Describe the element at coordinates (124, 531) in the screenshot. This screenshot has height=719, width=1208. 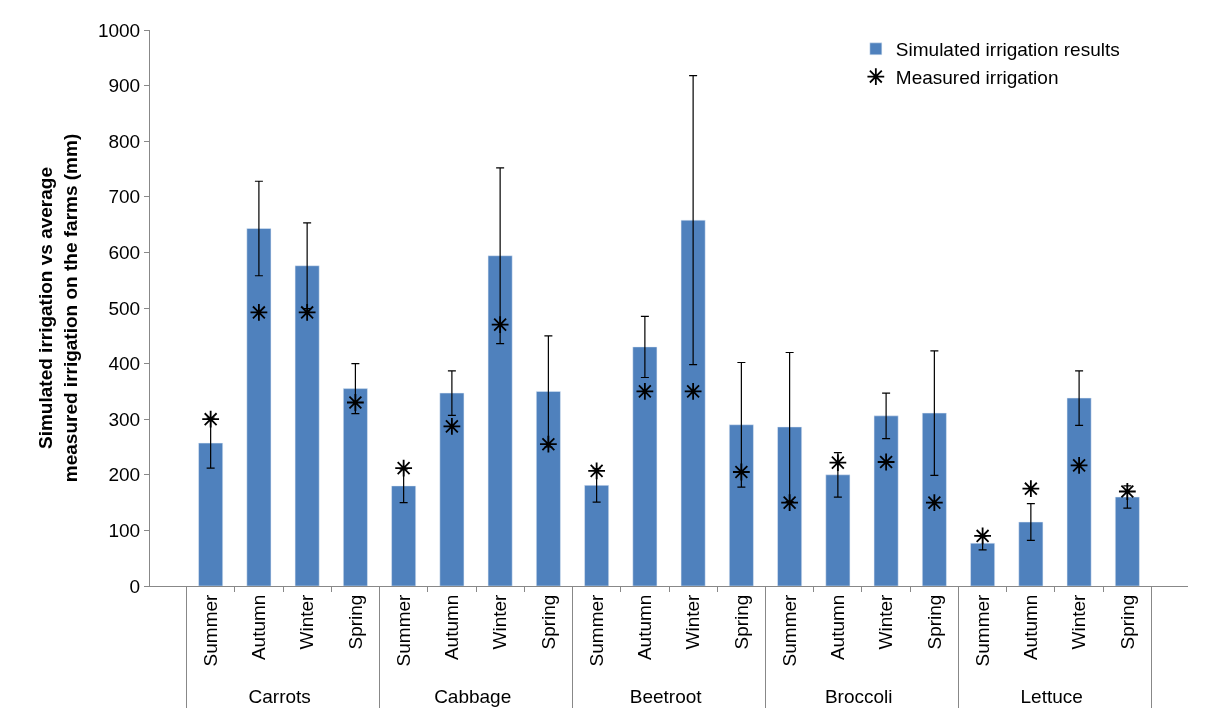
I see `y-tick-label: 100` at that location.